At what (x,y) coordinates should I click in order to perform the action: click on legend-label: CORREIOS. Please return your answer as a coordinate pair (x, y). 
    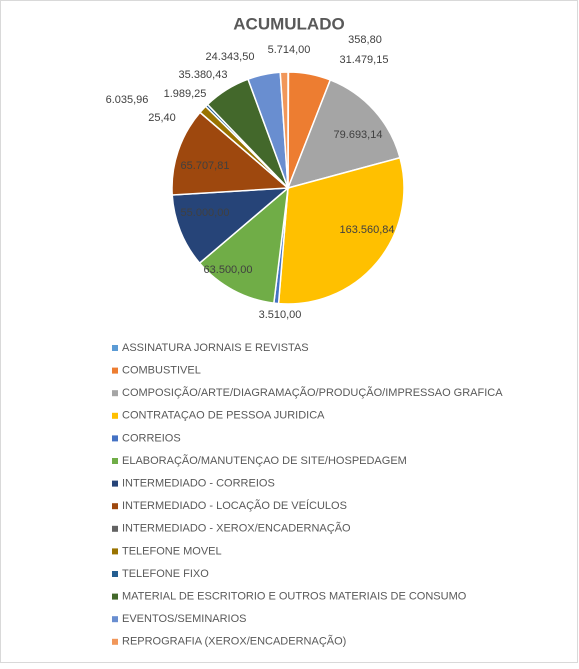
    Looking at the image, I should click on (151, 438).